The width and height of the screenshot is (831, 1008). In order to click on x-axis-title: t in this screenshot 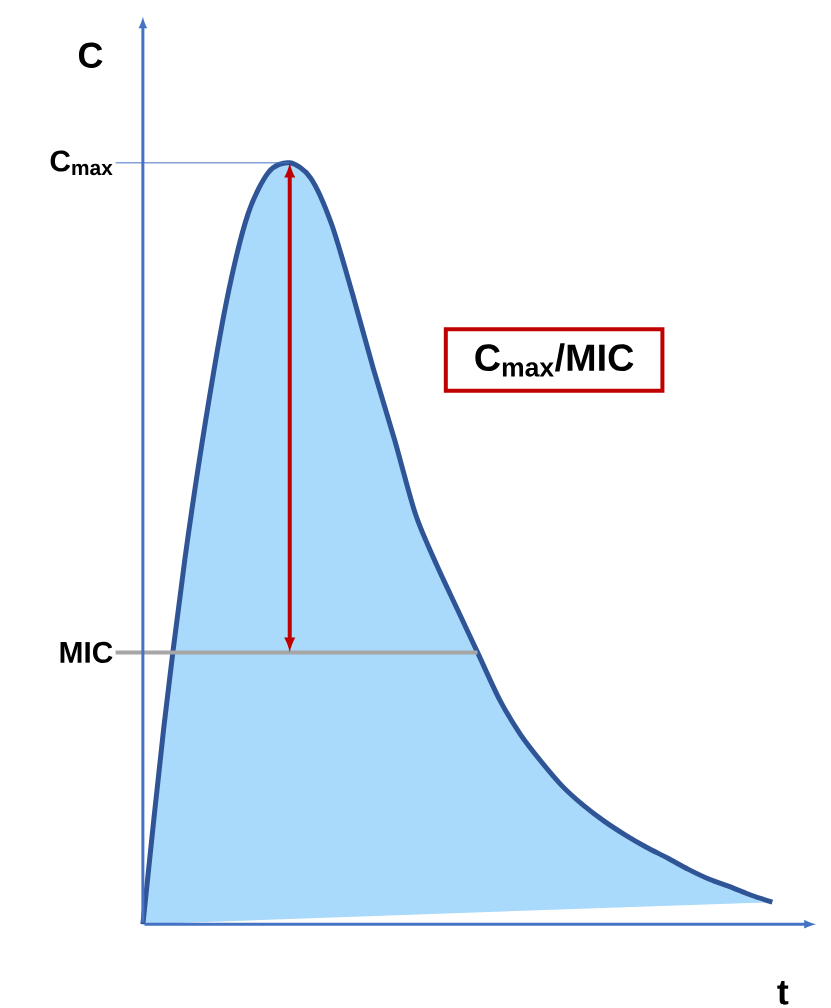, I will do `click(783, 992)`.